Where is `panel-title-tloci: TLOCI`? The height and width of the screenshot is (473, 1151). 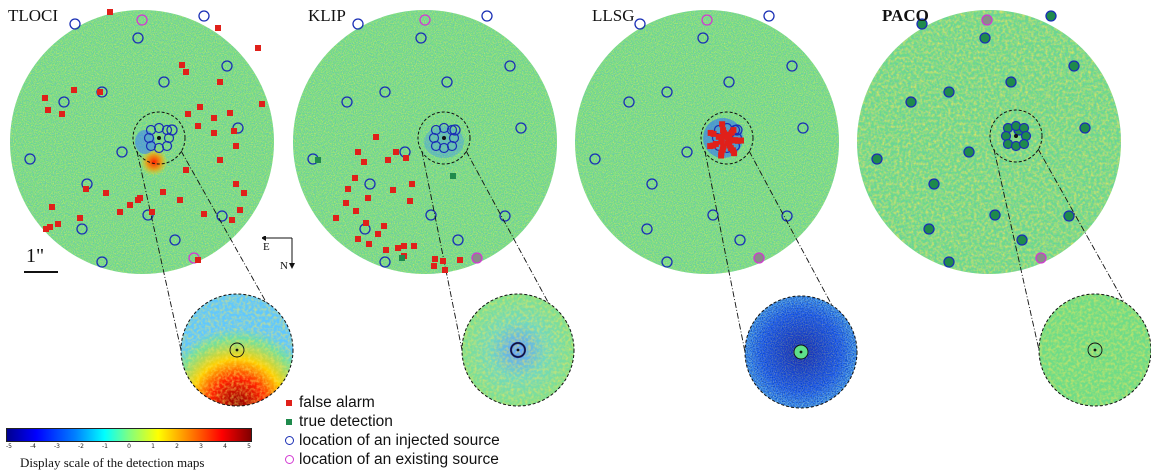 panel-title-tloci: TLOCI is located at coordinates (33, 15).